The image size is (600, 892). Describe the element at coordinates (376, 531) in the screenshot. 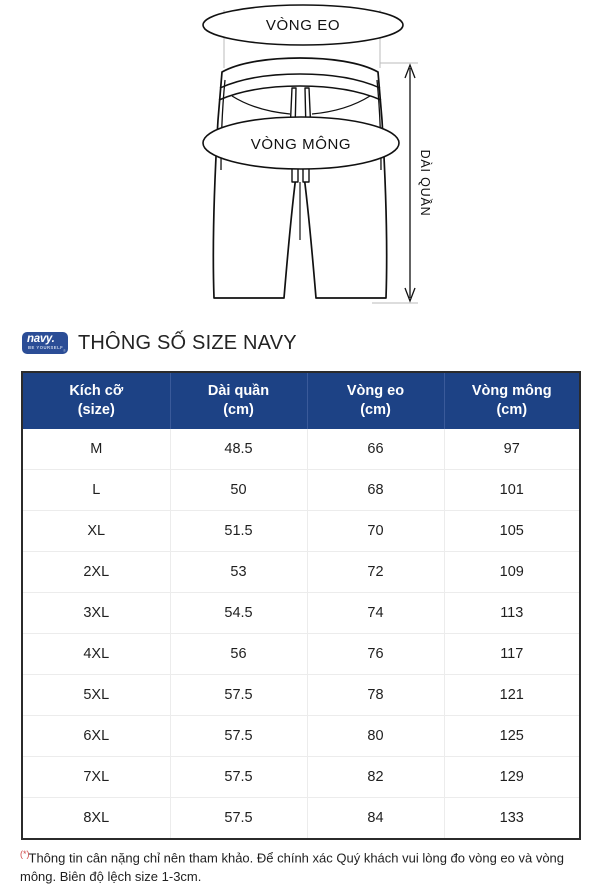

I see `cell-waist: 70` at that location.